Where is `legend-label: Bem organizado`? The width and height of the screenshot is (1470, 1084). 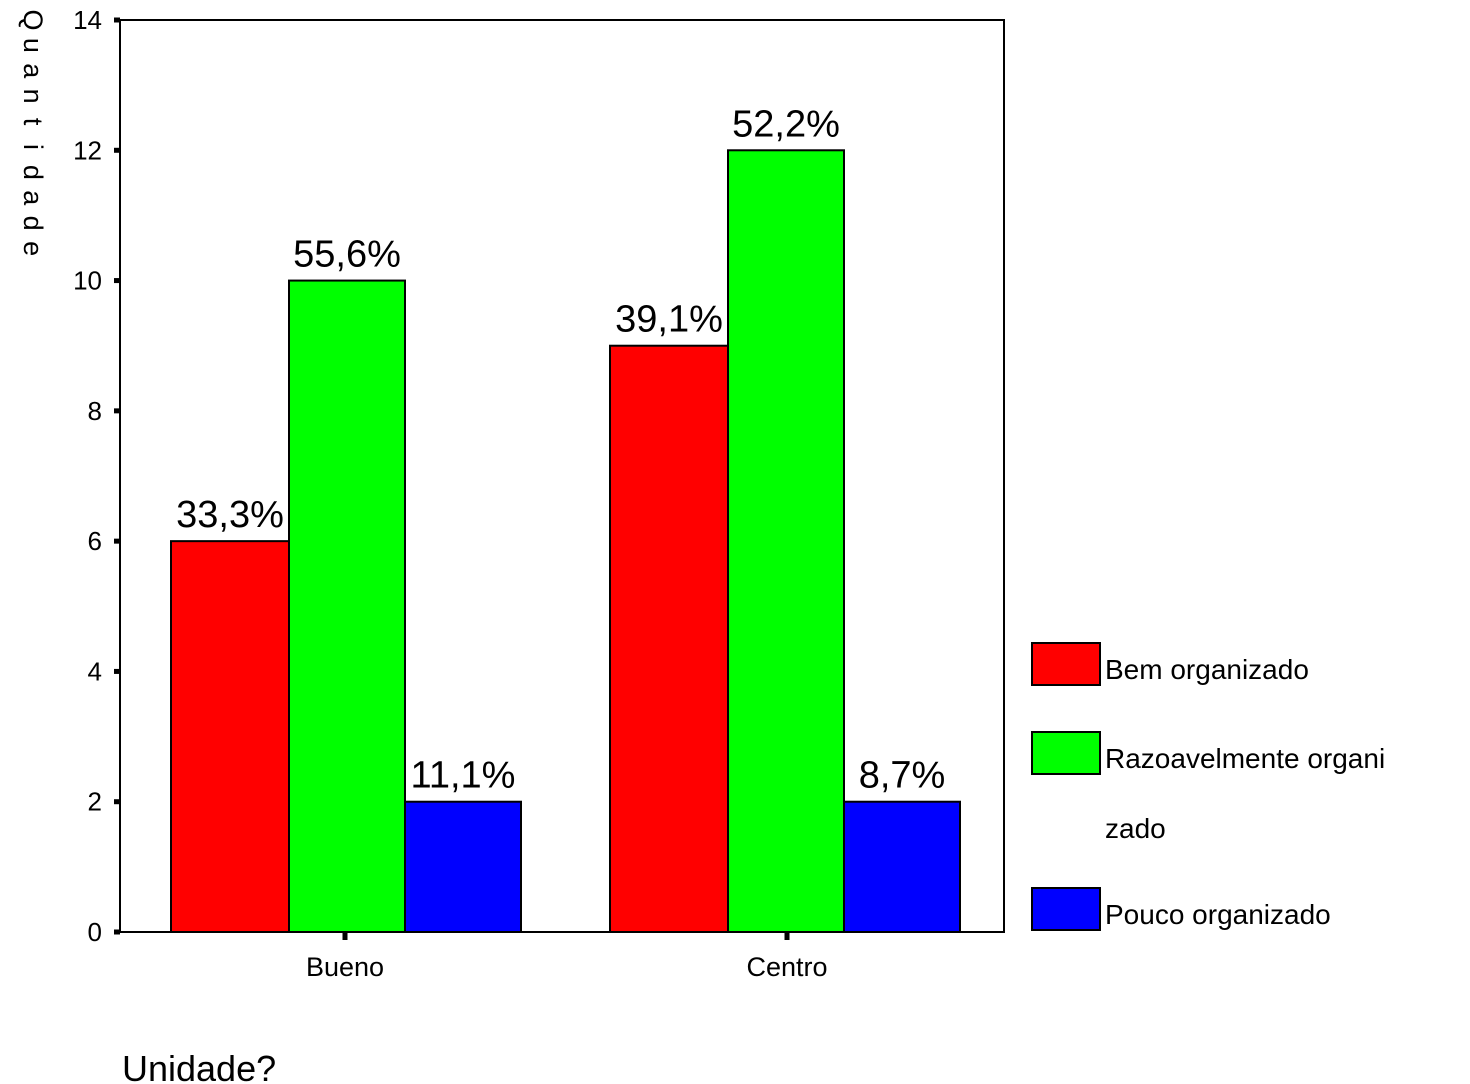 legend-label: Bem organizado is located at coordinates (1207, 669).